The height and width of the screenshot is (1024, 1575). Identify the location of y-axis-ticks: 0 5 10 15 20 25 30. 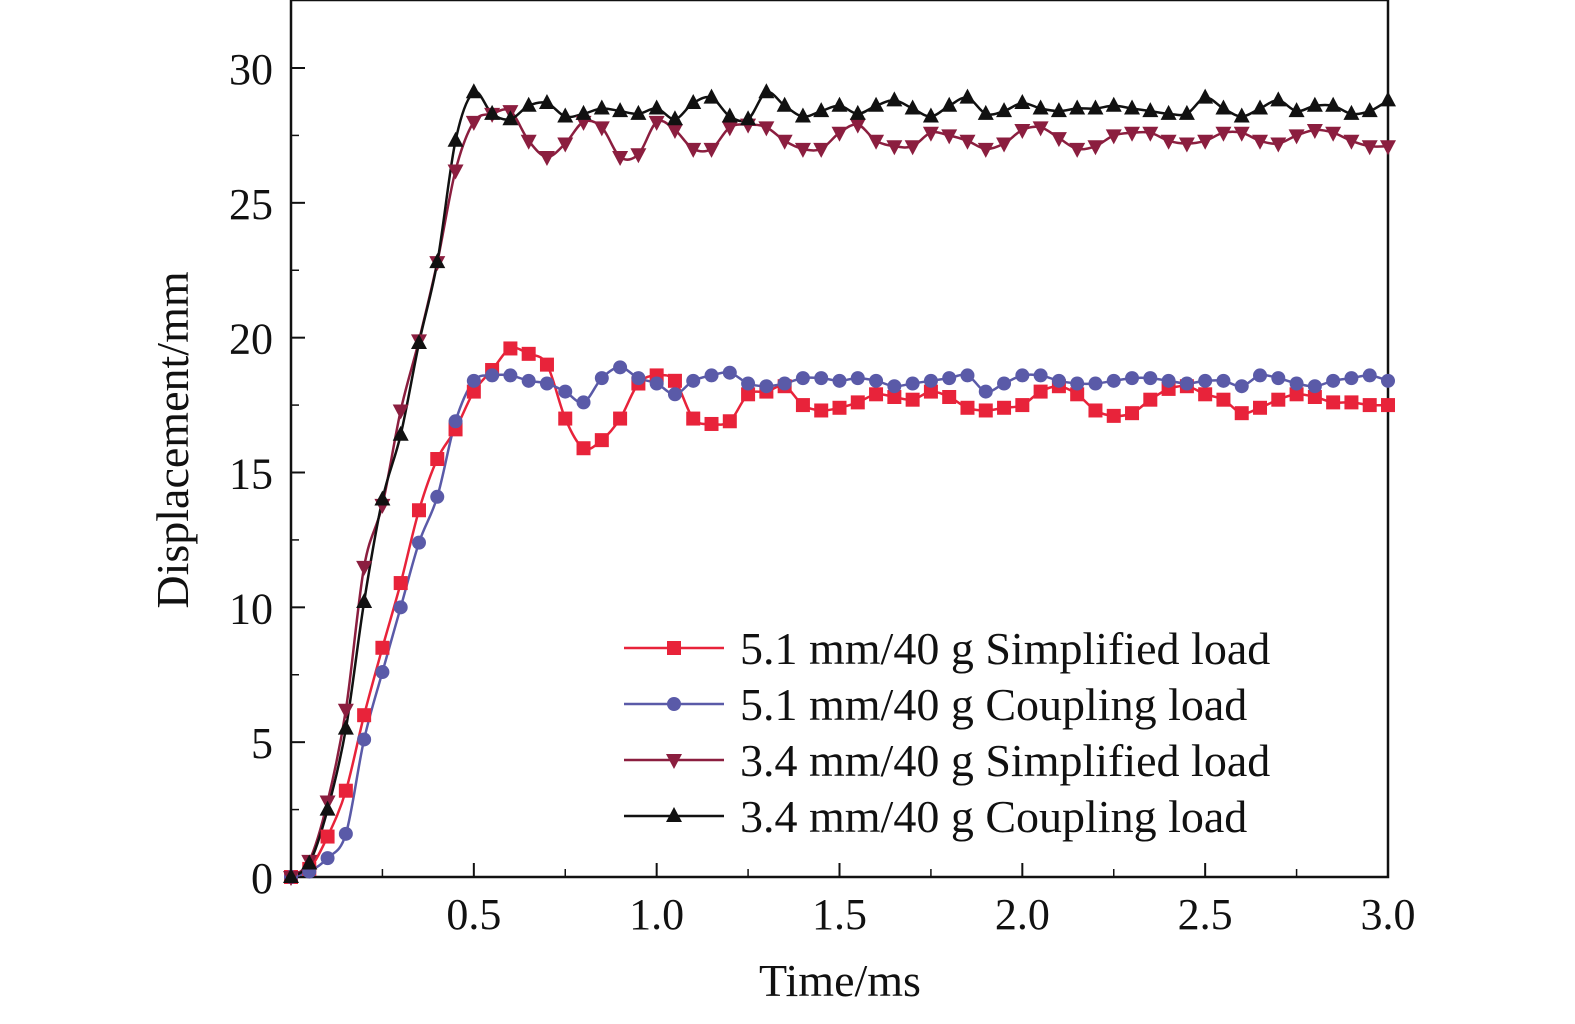
(267, 474).